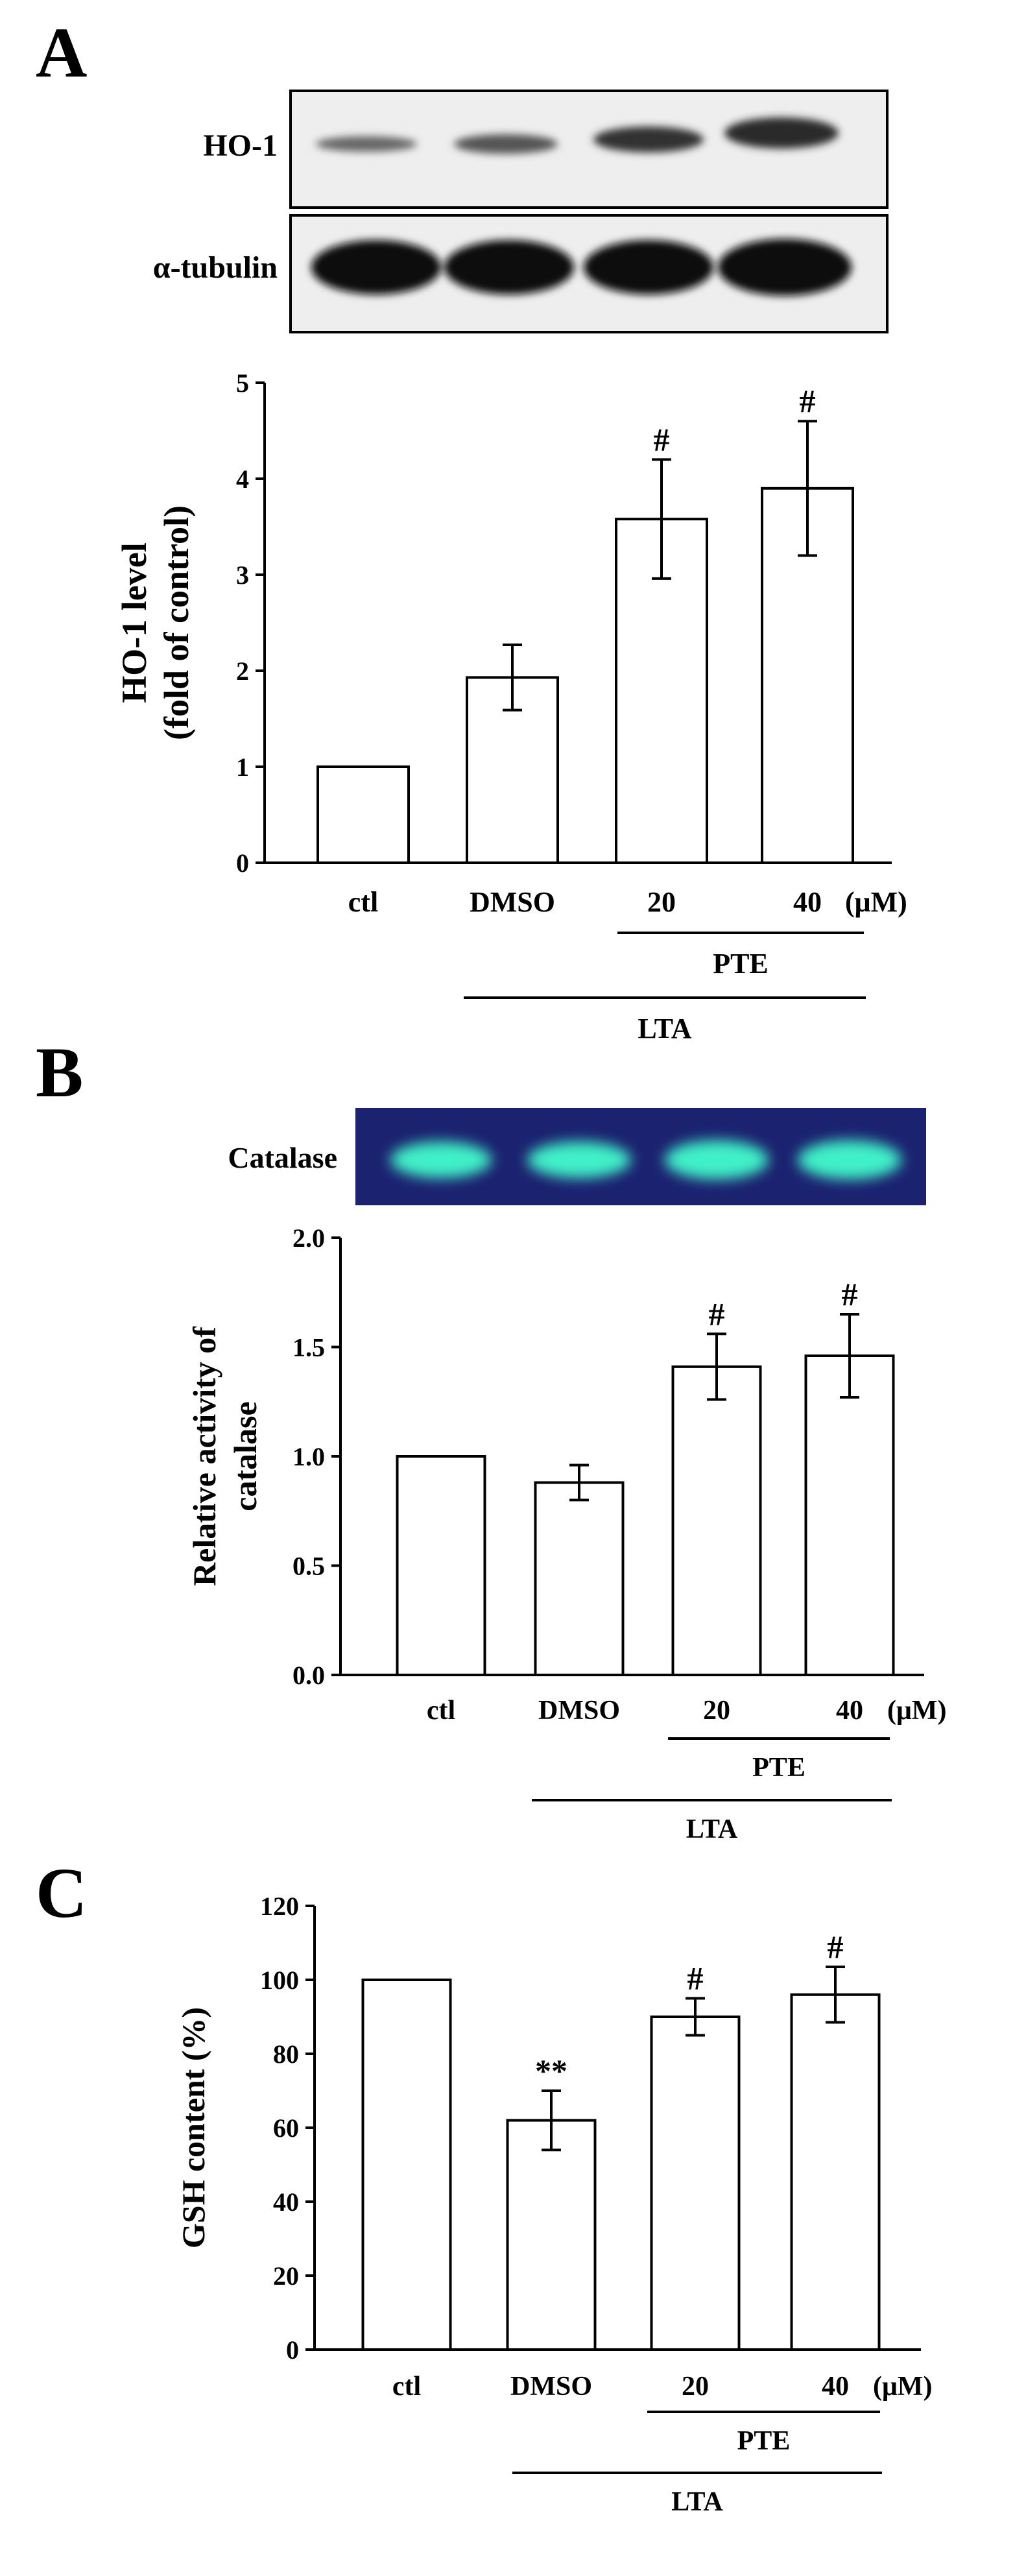 Image resolution: width=1026 pixels, height=2576 pixels. What do you see at coordinates (577, 135) in the screenshot?
I see `ho1-blot-bands` at bounding box center [577, 135].